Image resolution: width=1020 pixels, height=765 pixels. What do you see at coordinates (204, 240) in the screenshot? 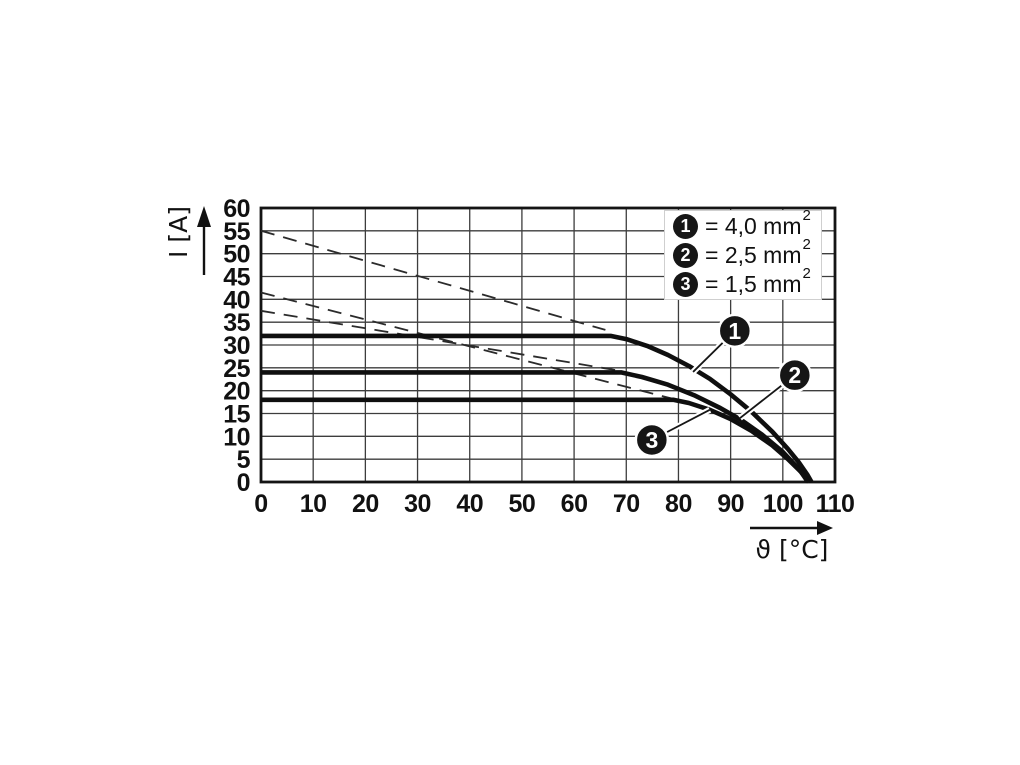
I see `y-axis-arrow-icon` at bounding box center [204, 240].